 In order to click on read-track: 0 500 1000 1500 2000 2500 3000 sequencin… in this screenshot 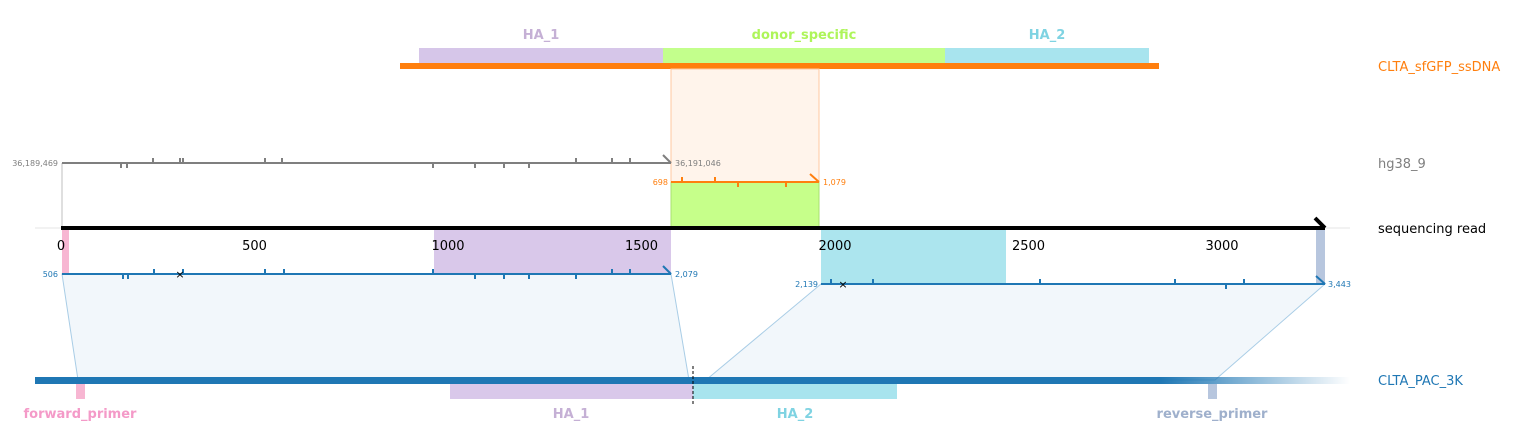, I will do `click(760, 250)`.